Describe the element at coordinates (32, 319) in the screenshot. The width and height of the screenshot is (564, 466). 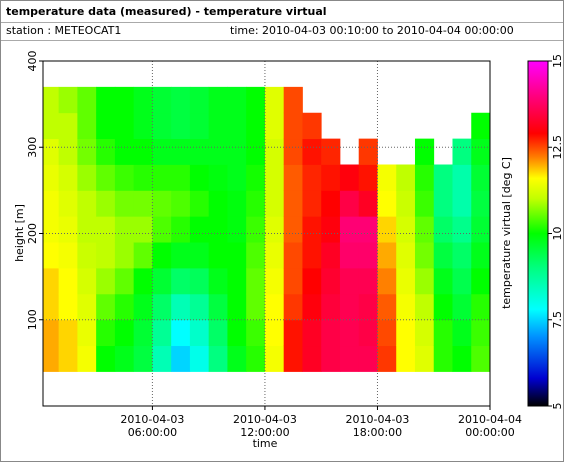
I see `y-tick-label: 100` at that location.